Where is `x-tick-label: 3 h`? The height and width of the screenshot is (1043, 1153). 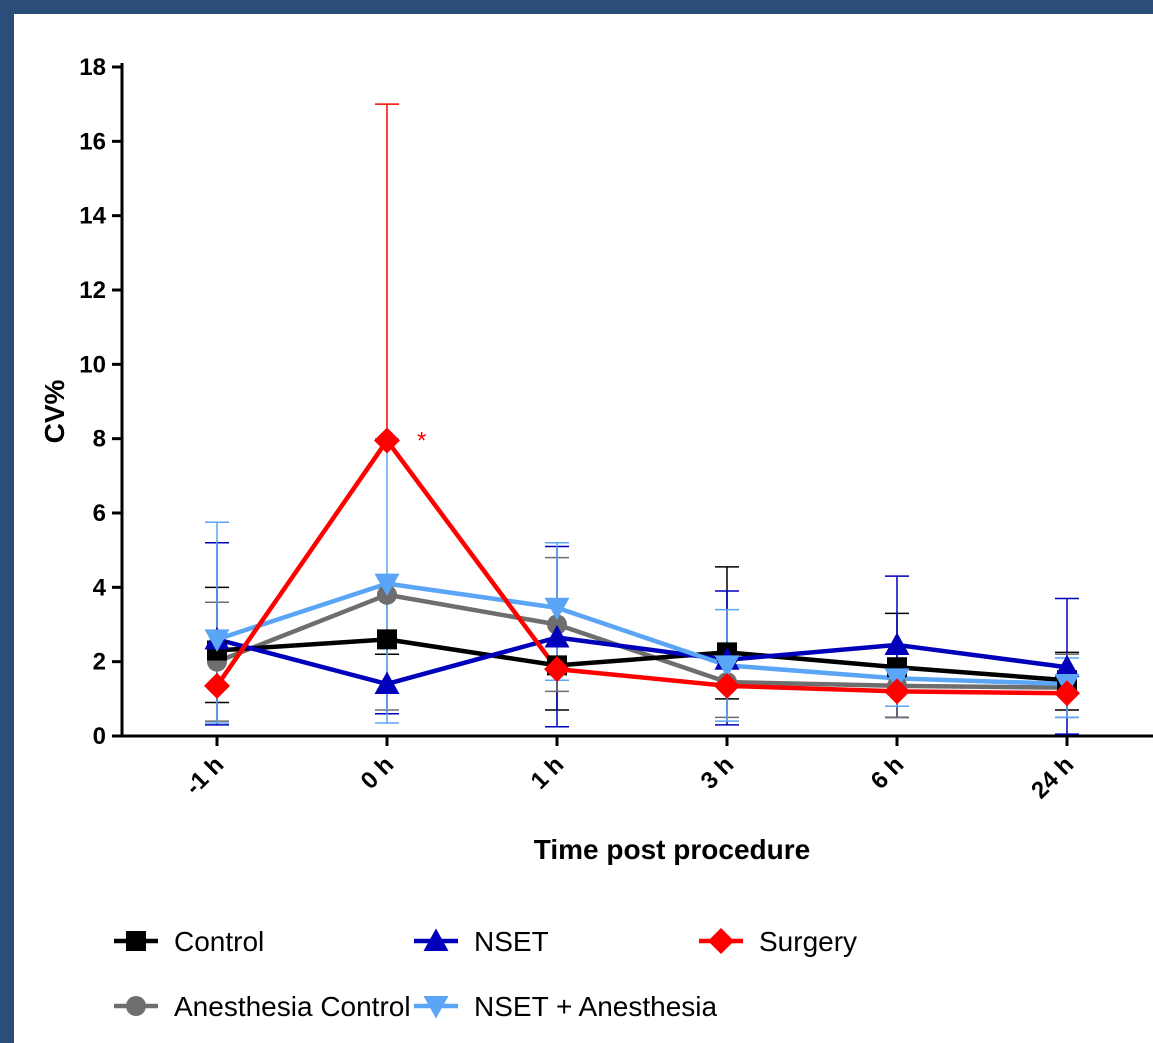 x-tick-label: 3 h is located at coordinates (718, 773).